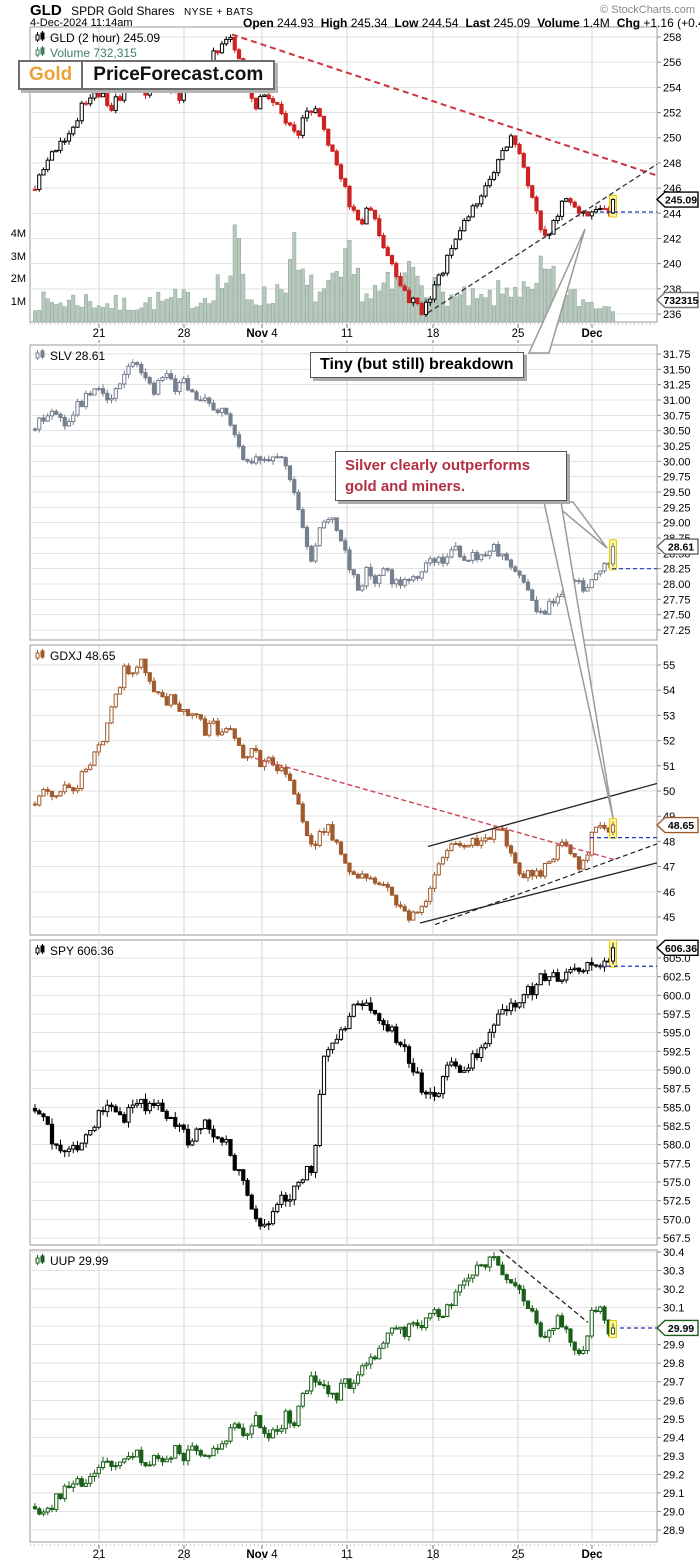  What do you see at coordinates (52, 75) in the screenshot?
I see `logo-gold-text: Gold` at bounding box center [52, 75].